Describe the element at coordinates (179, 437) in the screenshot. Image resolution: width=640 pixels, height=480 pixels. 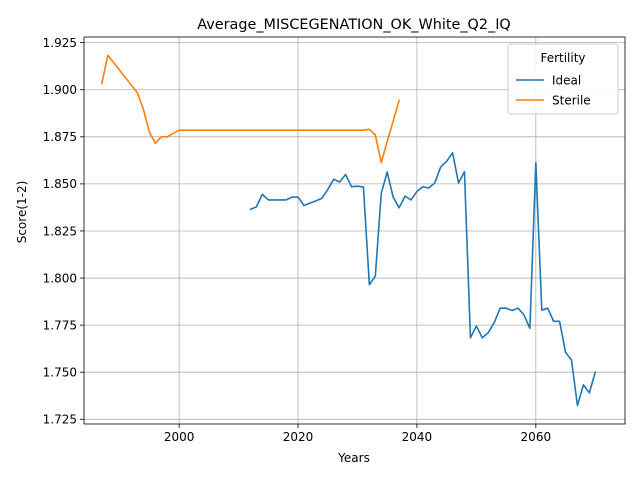
I see `x-tick-label: 2000` at that location.